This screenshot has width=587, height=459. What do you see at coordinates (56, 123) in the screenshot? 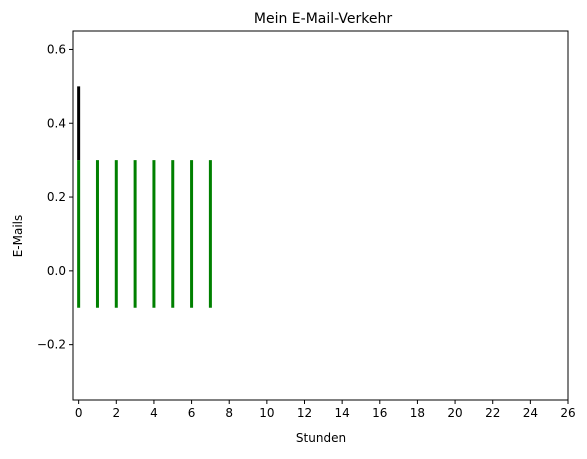
I see `y-tick-label-3: 0.4` at bounding box center [56, 123].